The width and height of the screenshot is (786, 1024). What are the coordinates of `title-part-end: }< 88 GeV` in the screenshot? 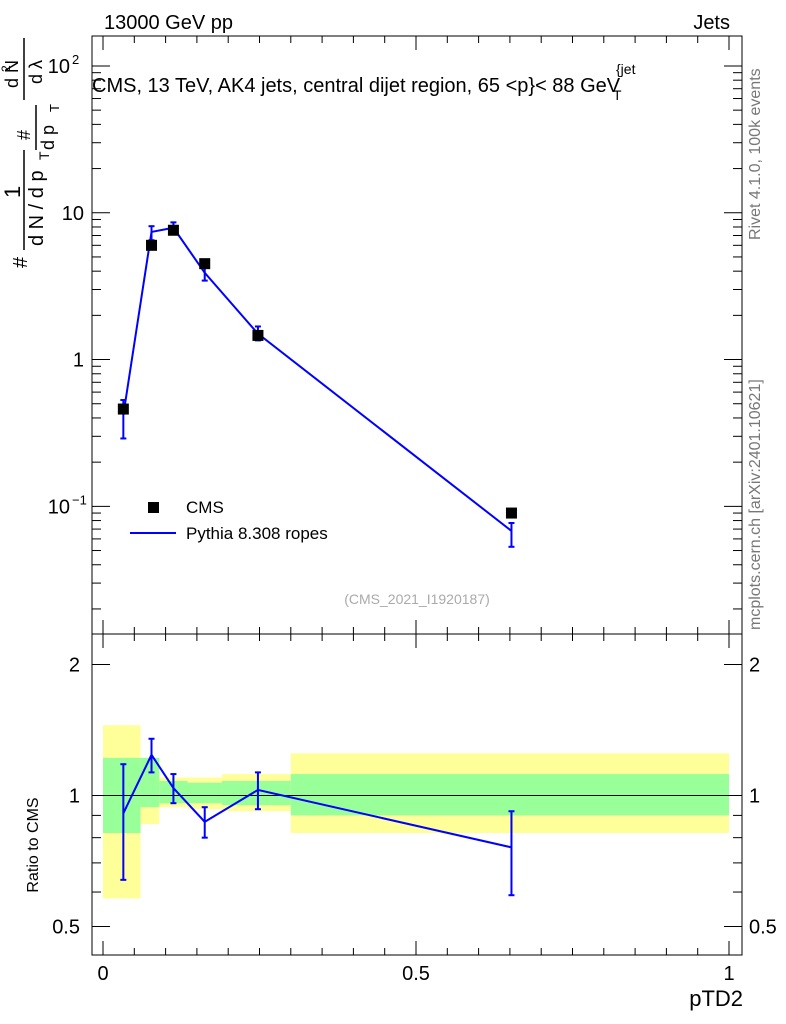 It's located at (574, 86).